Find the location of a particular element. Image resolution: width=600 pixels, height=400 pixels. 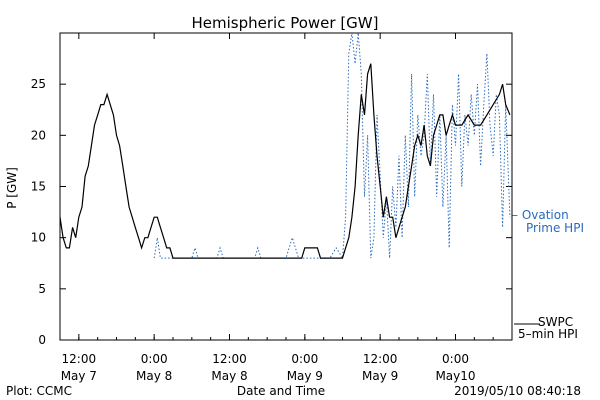

y-tick-label: 25 is located at coordinates (38, 84).